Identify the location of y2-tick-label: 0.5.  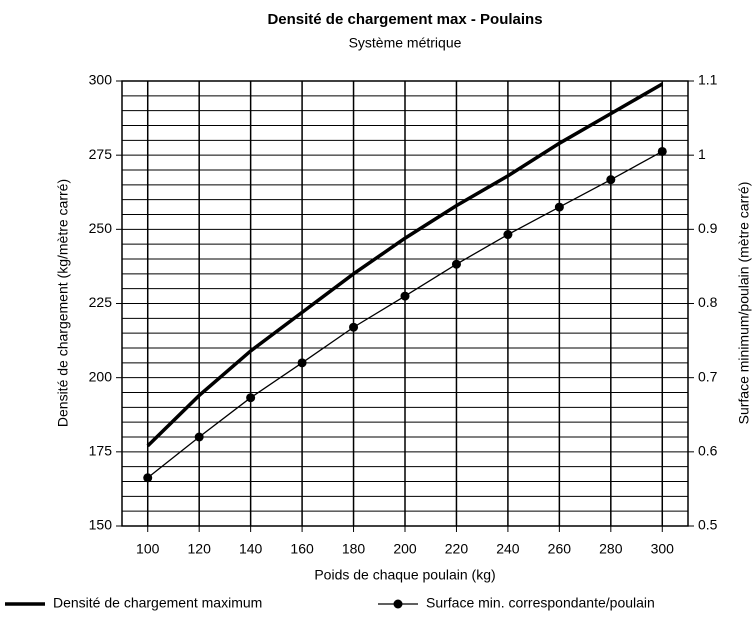
(708, 525).